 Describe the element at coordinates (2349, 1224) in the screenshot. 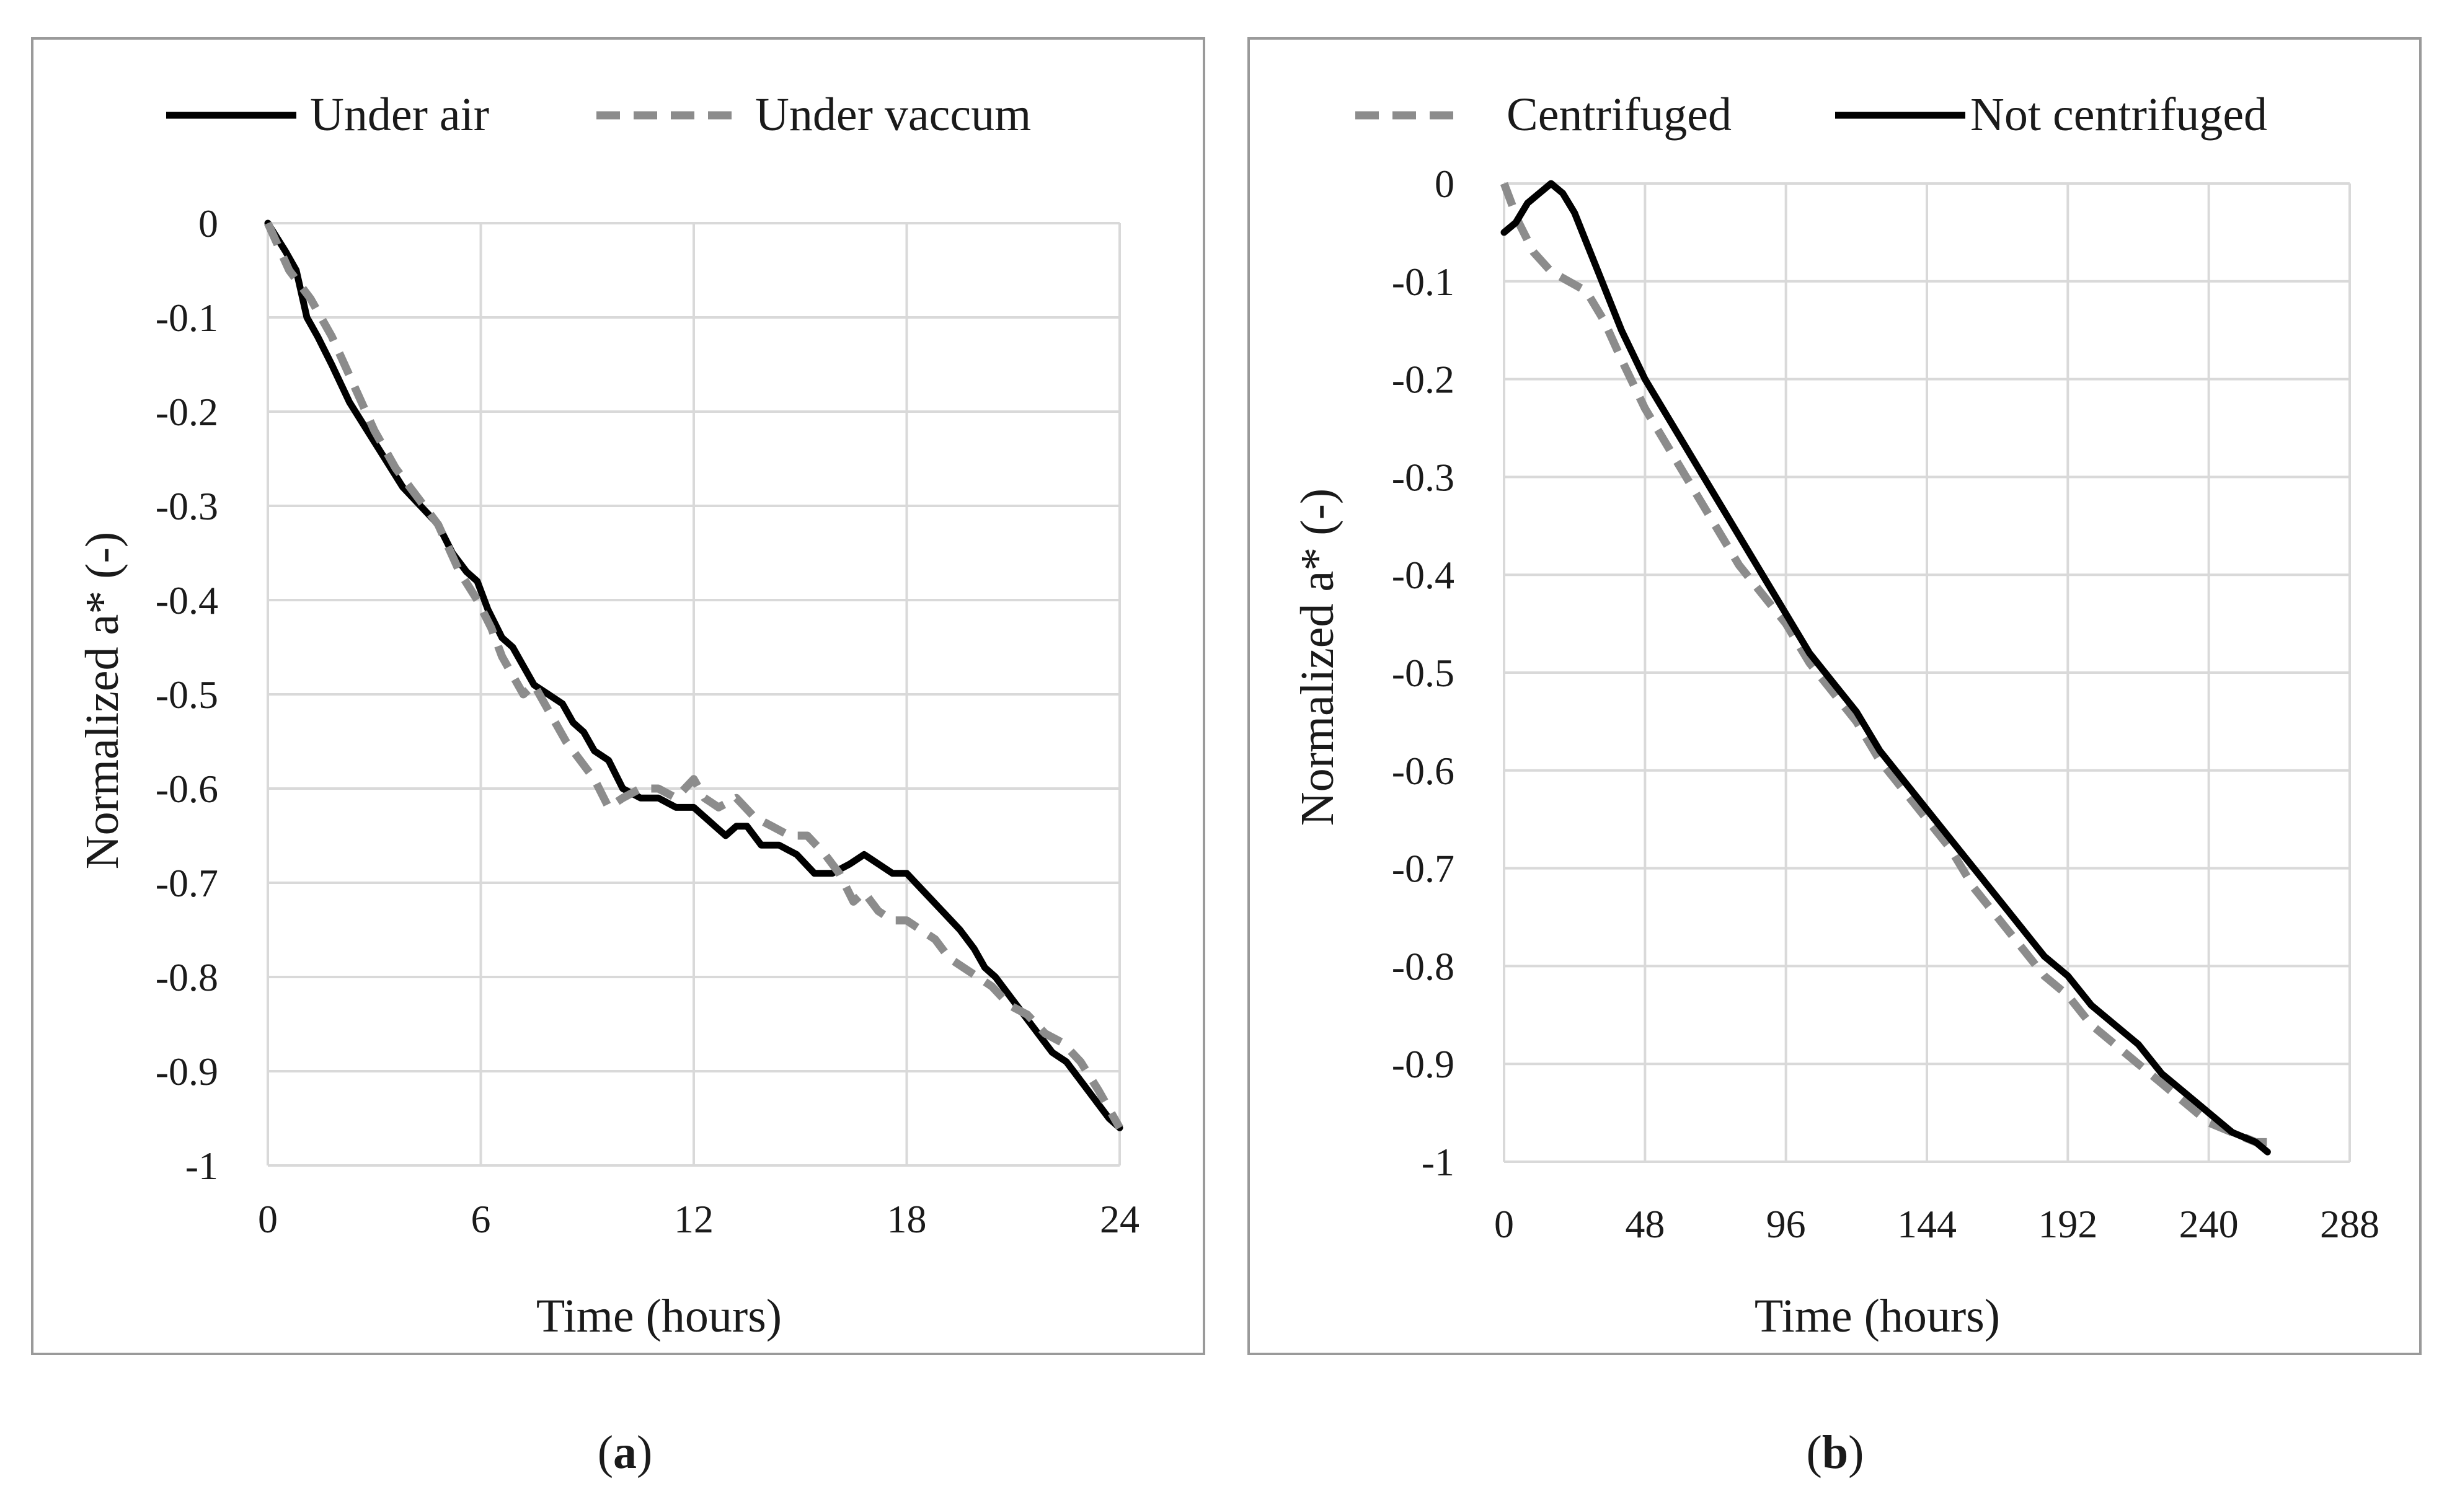

I see `panel-b-x-tick-label: 288` at that location.